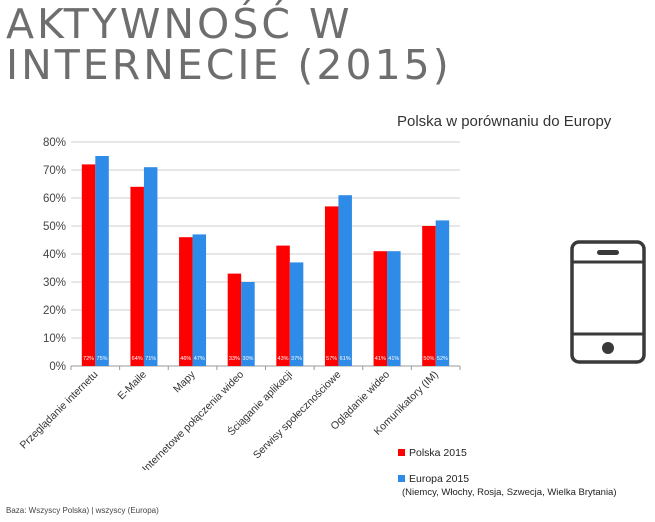  Describe the element at coordinates (438, 453) in the screenshot. I see `legend-label-polska: Polska 2015` at that location.